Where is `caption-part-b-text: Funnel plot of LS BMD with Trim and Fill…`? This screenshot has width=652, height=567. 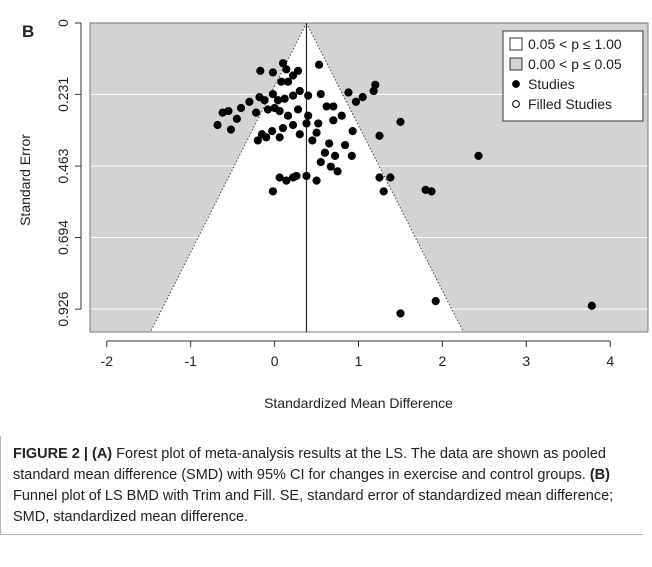 caption-part-b-text: Funnel plot of LS BMD with Trim and Fill… is located at coordinates (313, 506).